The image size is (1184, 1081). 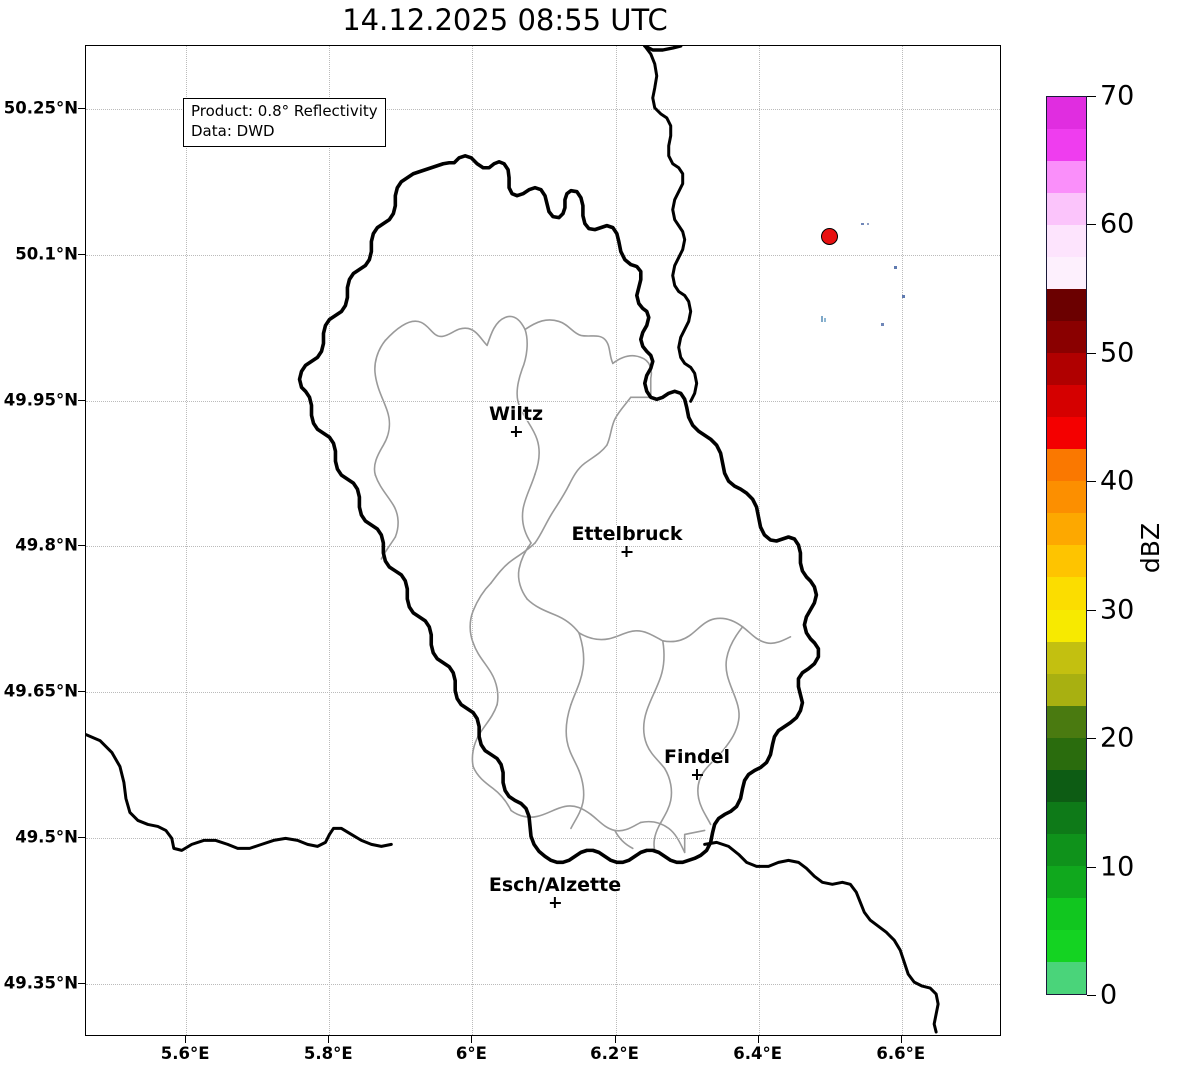 I want to click on city-marker-wiltz: Wiltz, so click(x=516, y=420).